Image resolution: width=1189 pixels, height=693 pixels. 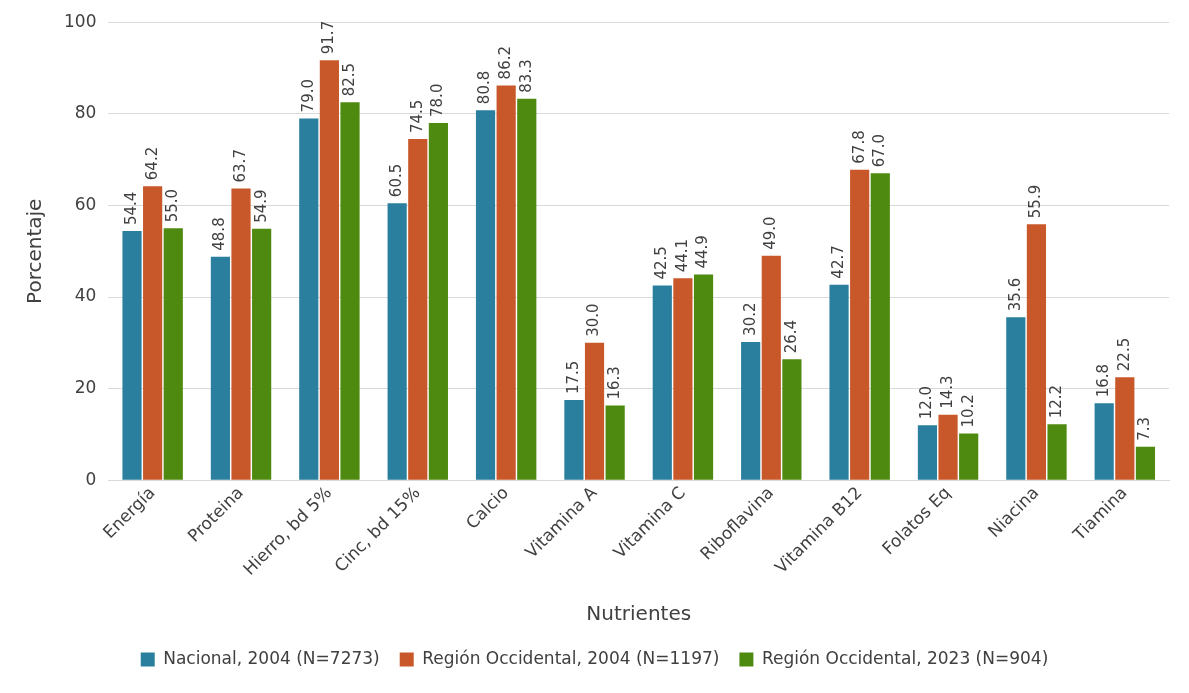 What do you see at coordinates (307, 95) in the screenshot?
I see `data-label: 79.0` at bounding box center [307, 95].